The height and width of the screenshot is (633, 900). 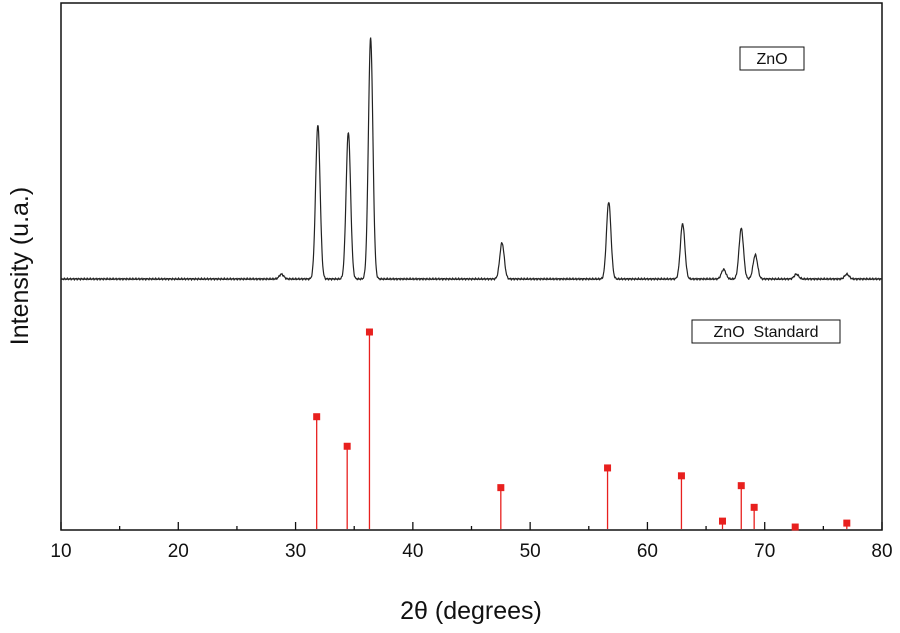 I want to click on y-axis-title: Intensity (u.a.), so click(x=20, y=266).